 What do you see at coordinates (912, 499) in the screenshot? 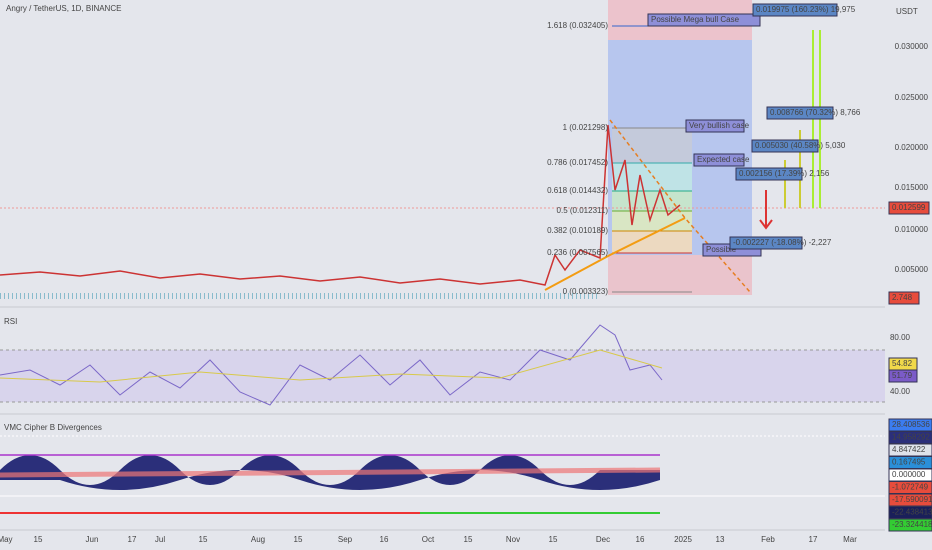
I see `cipher-tag: -17.590091` at bounding box center [912, 499].